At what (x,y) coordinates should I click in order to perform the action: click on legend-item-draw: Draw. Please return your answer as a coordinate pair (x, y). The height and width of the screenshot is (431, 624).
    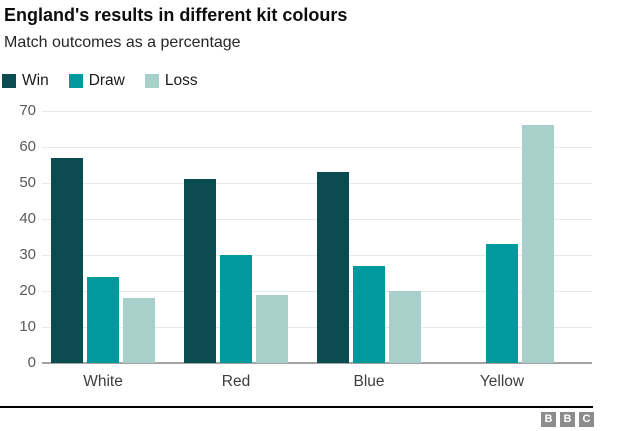
    Looking at the image, I should click on (96, 81).